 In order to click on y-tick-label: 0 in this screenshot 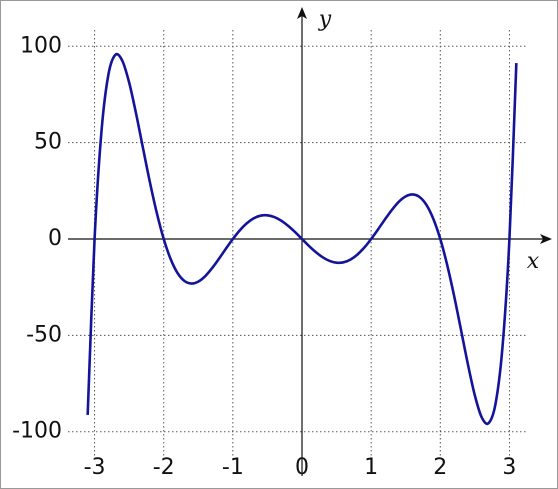, I will do `click(55, 238)`.